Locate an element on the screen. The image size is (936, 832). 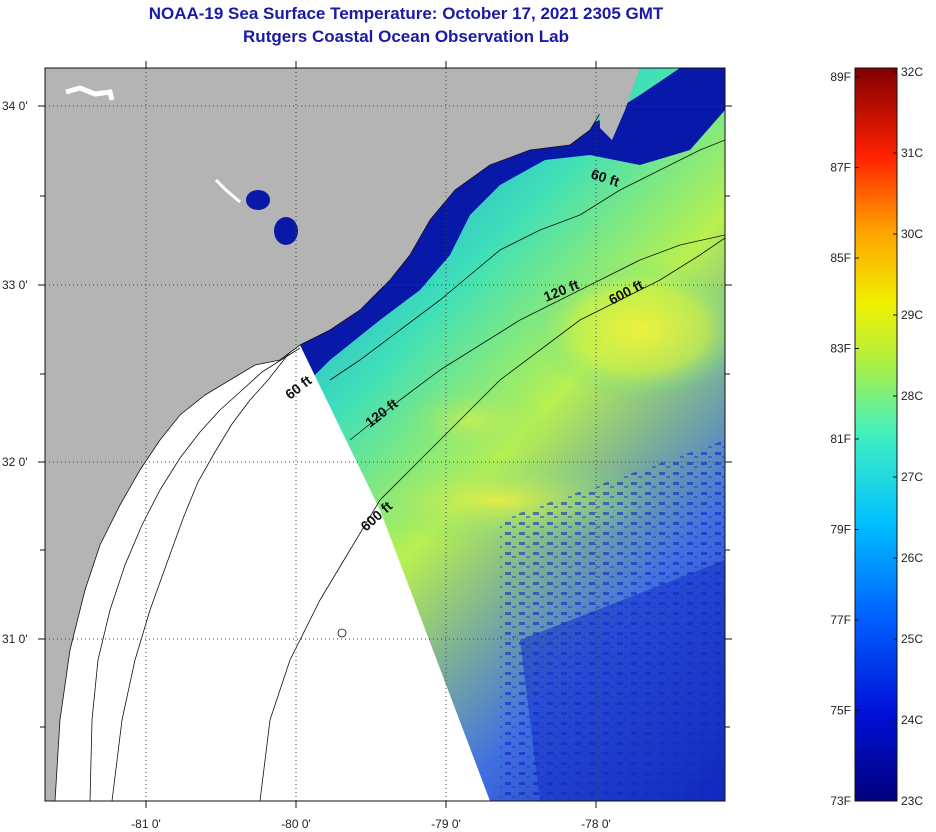
colorbar-fahrenheit-label: 77F is located at coordinates (840, 620).